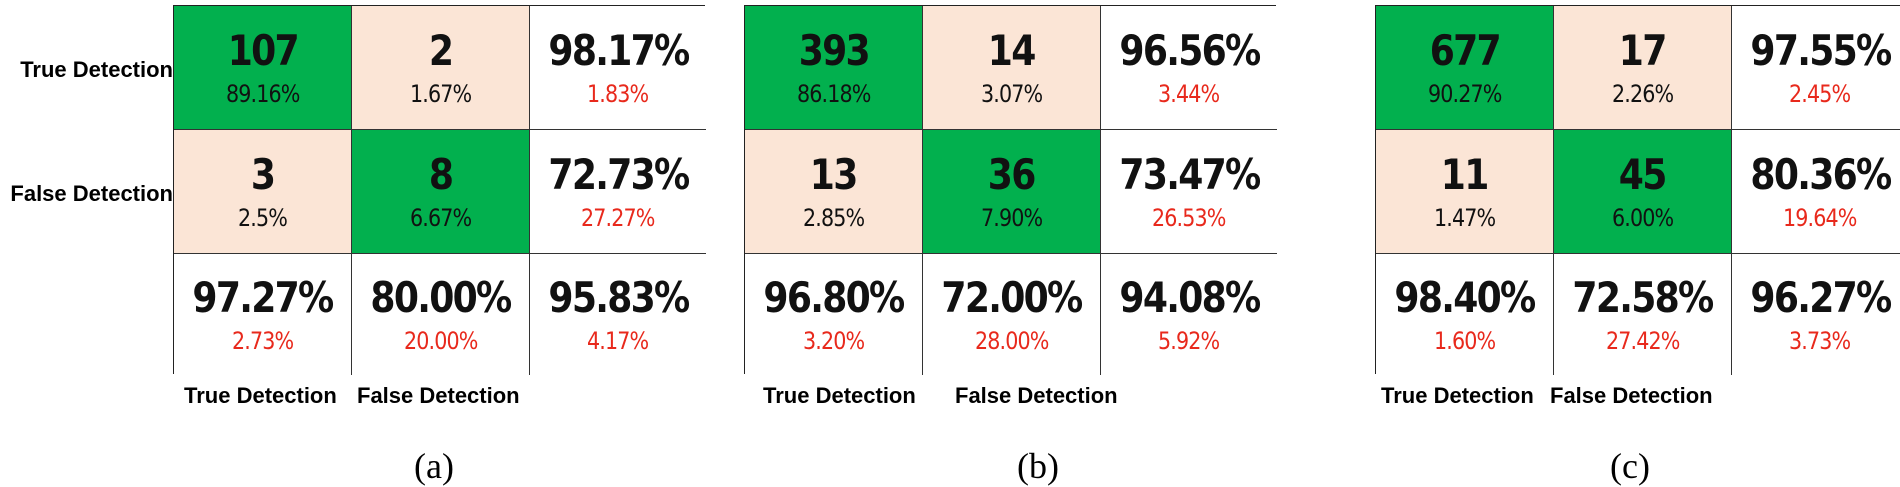 This screenshot has width=1900, height=487. Describe the element at coordinates (618, 50) in the screenshot. I see `cell-rate: 98.17%` at that location.